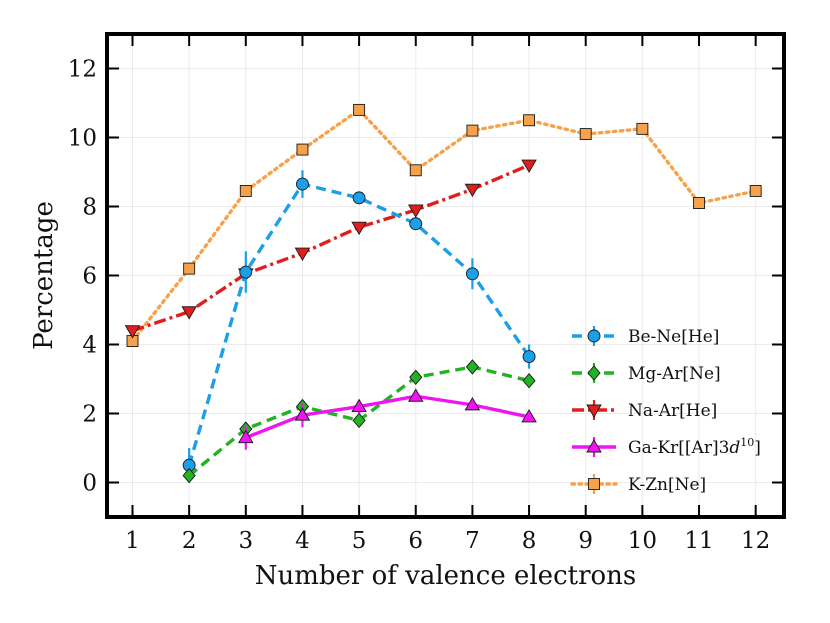  I want to click on x-tick-label: 8, so click(529, 541).